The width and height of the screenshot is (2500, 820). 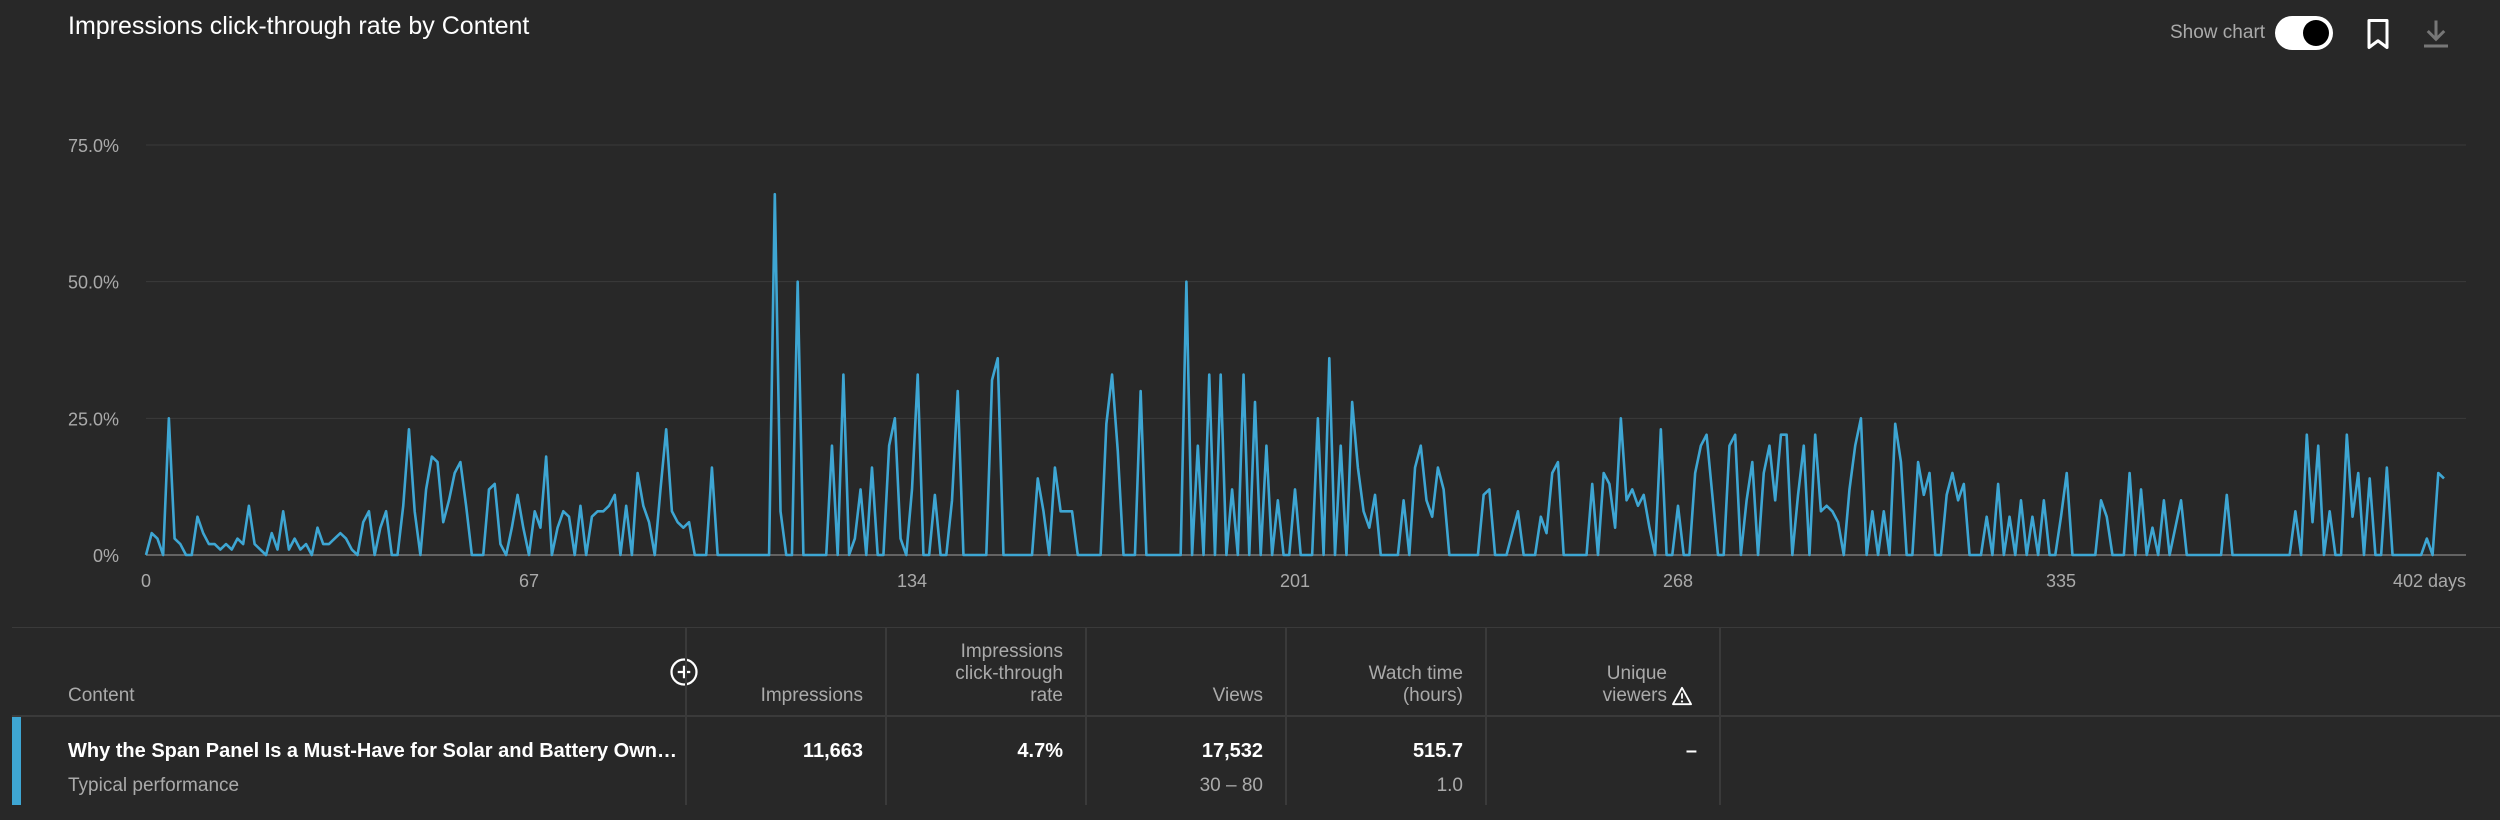 I want to click on x-tick-label: 201, so click(x=1295, y=581).